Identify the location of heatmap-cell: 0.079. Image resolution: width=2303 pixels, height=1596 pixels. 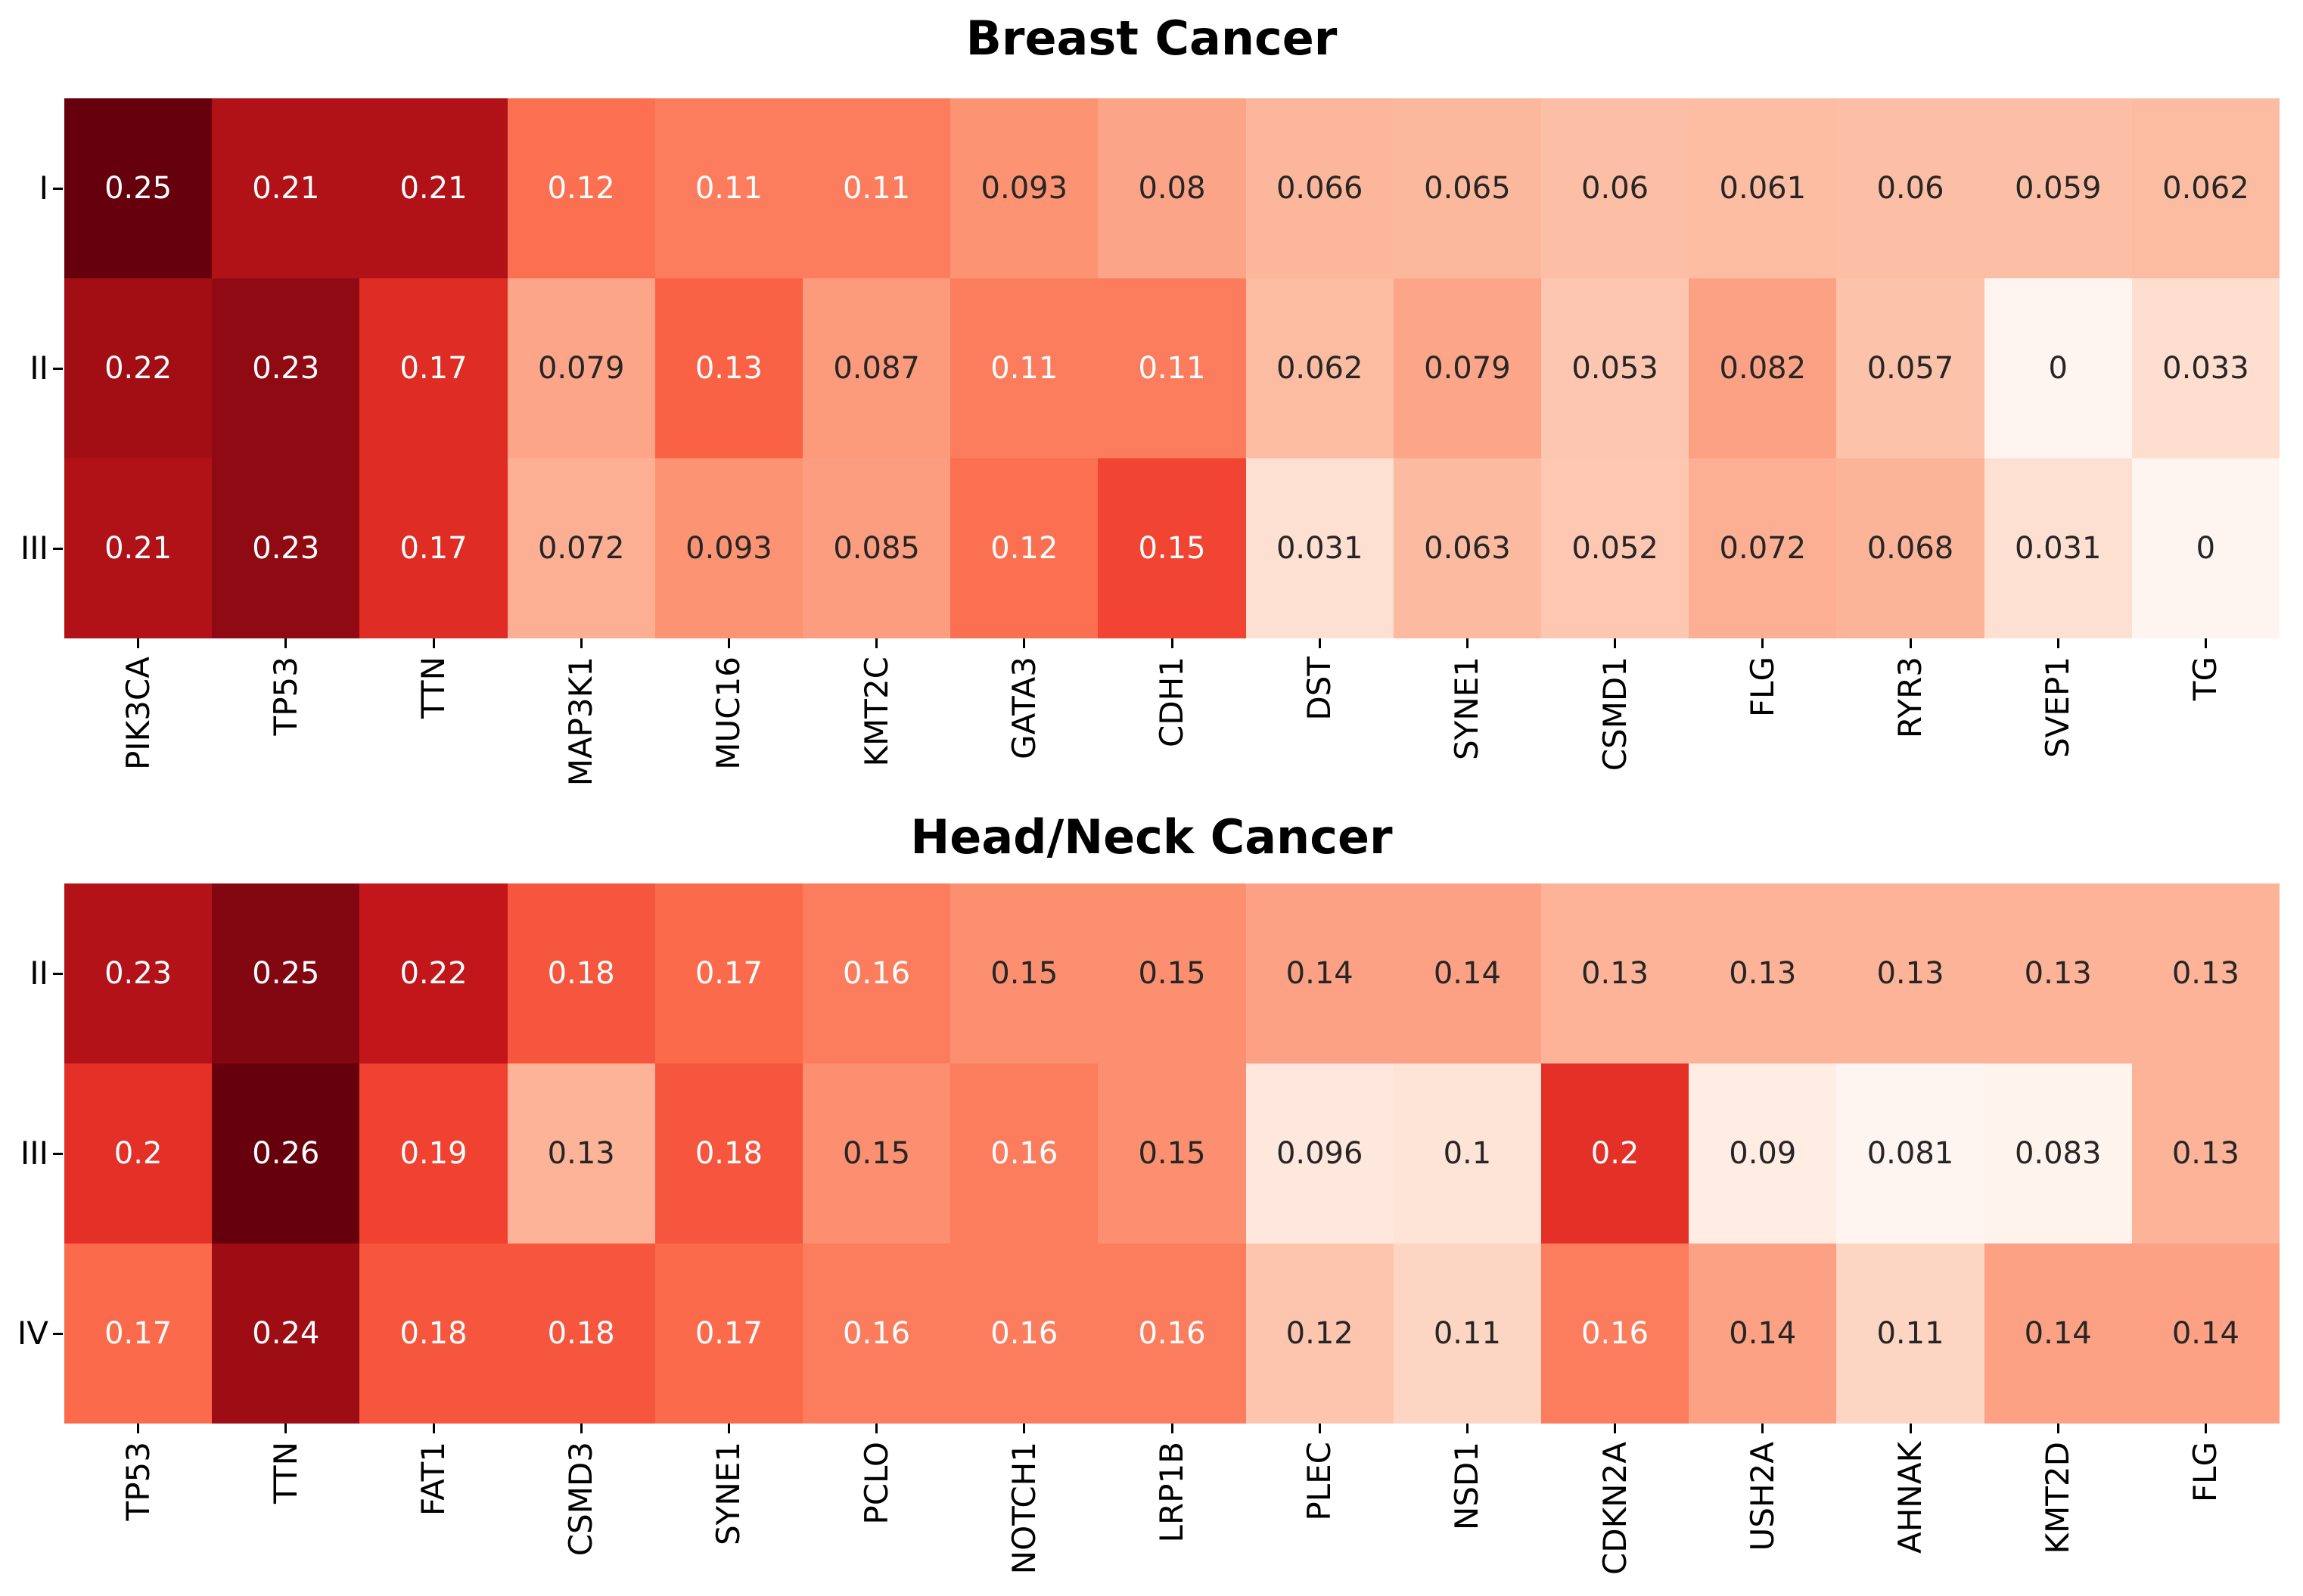
(1467, 368).